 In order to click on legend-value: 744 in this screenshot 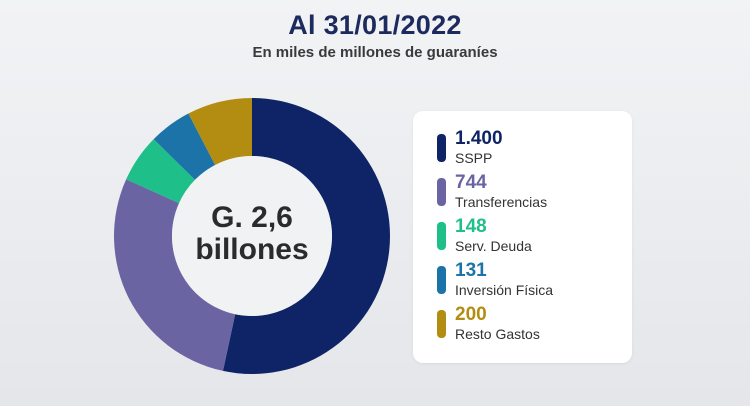, I will do `click(471, 182)`.